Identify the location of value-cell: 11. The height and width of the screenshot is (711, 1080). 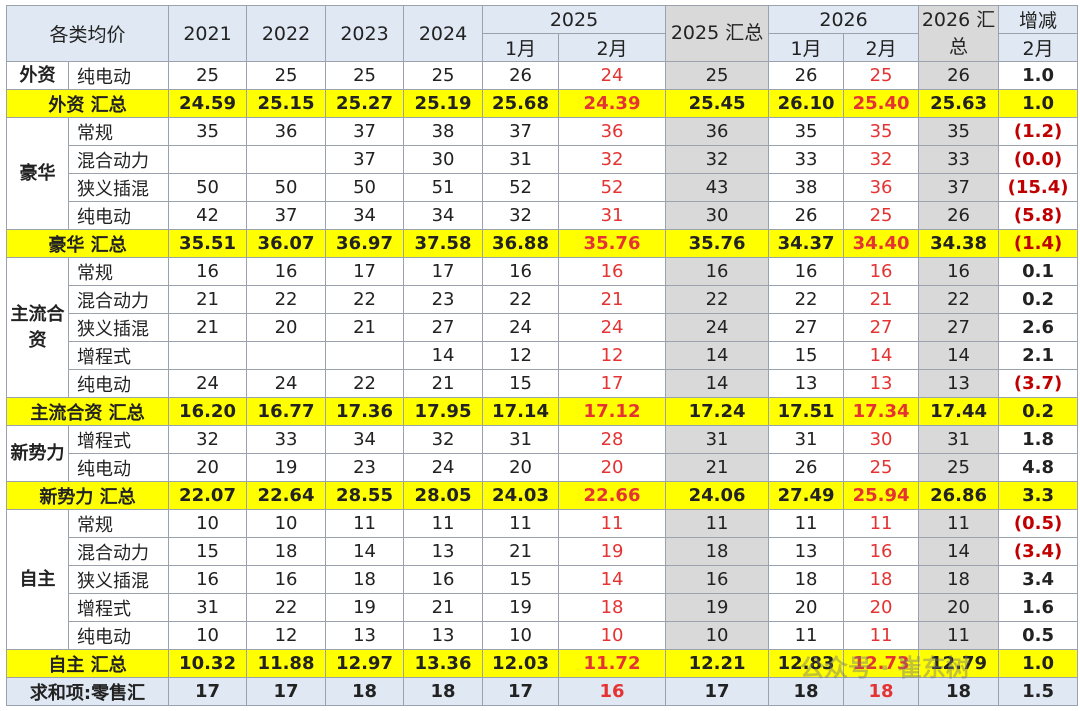
(806, 635).